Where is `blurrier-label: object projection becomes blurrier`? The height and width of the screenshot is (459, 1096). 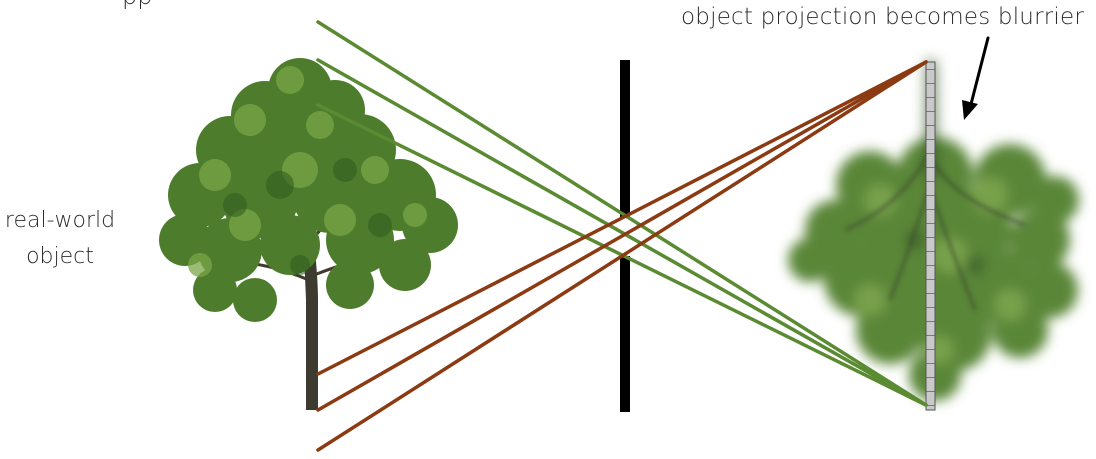 blurrier-label: object projection becomes blurrier is located at coordinates (882, 17).